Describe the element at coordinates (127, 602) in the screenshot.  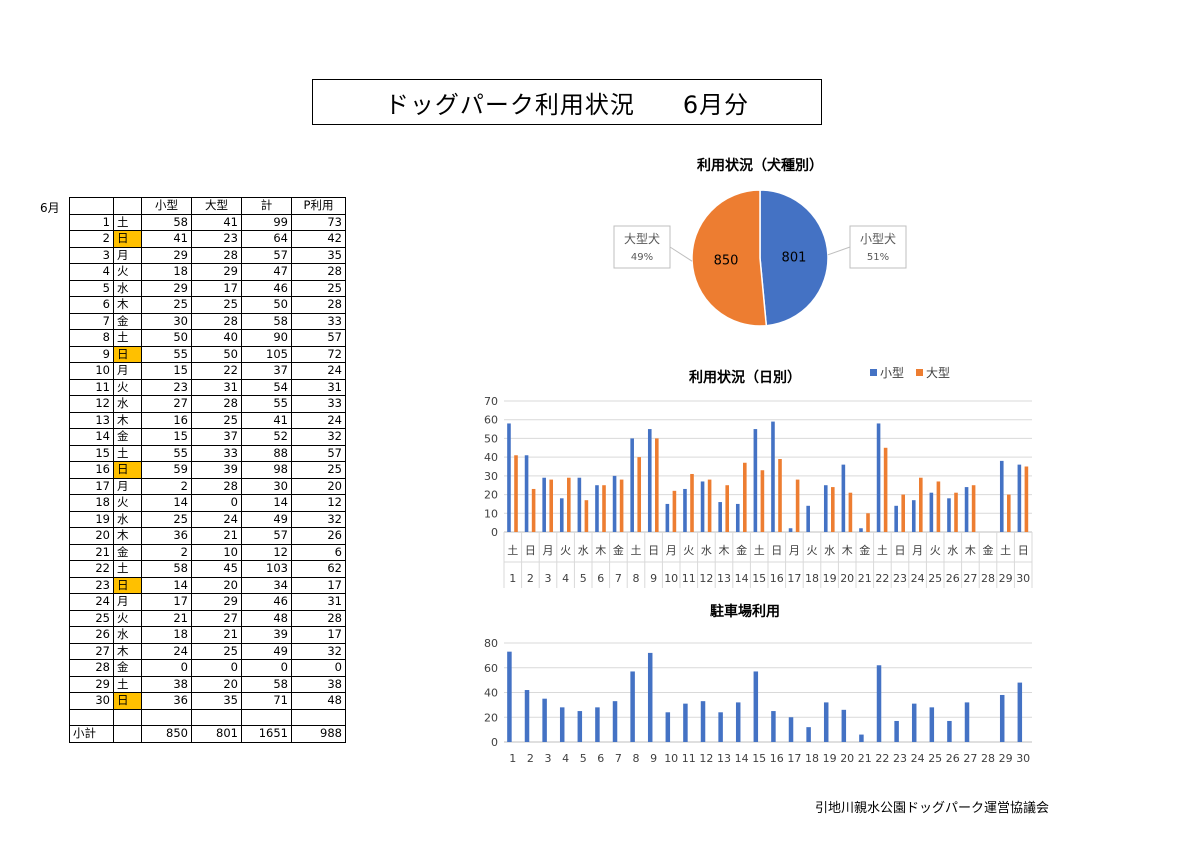
I see `weekday-cell: 月` at that location.